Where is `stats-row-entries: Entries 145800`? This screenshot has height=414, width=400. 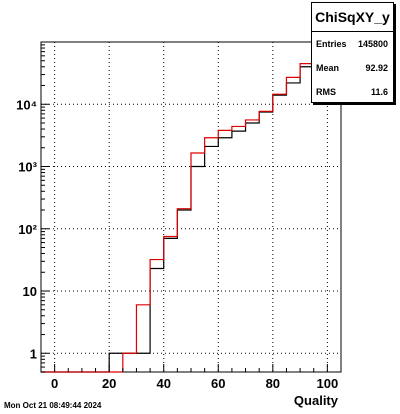 stats-row-entries: Entries 145800 is located at coordinates (352, 44).